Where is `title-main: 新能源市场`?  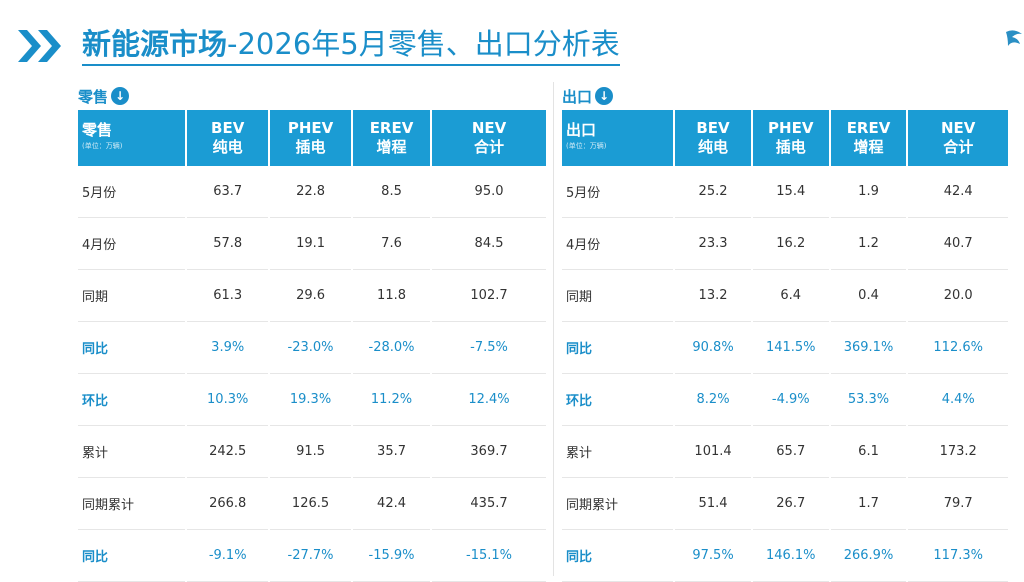
title-main: 新能源市场 is located at coordinates (155, 44).